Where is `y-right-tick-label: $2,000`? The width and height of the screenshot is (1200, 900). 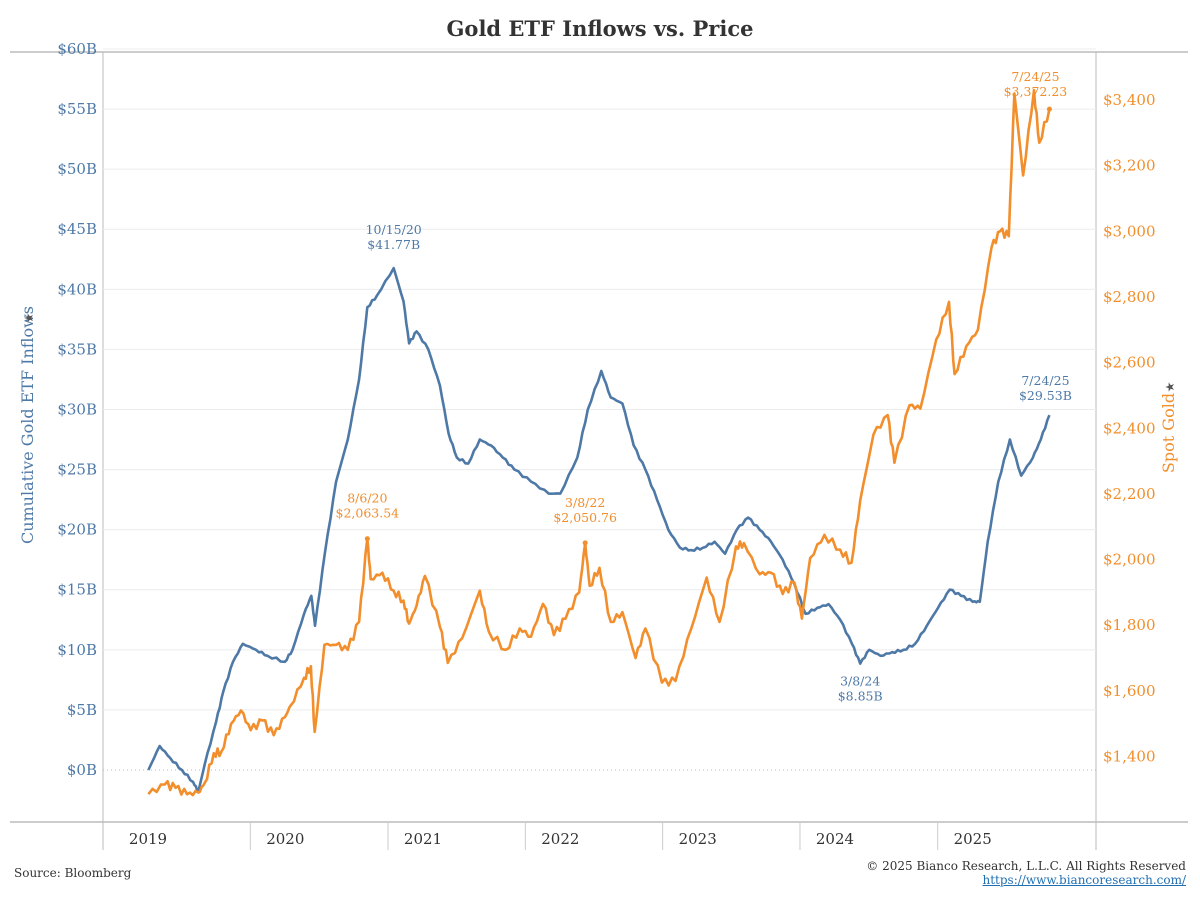
y-right-tick-label: $2,000 is located at coordinates (1129, 560).